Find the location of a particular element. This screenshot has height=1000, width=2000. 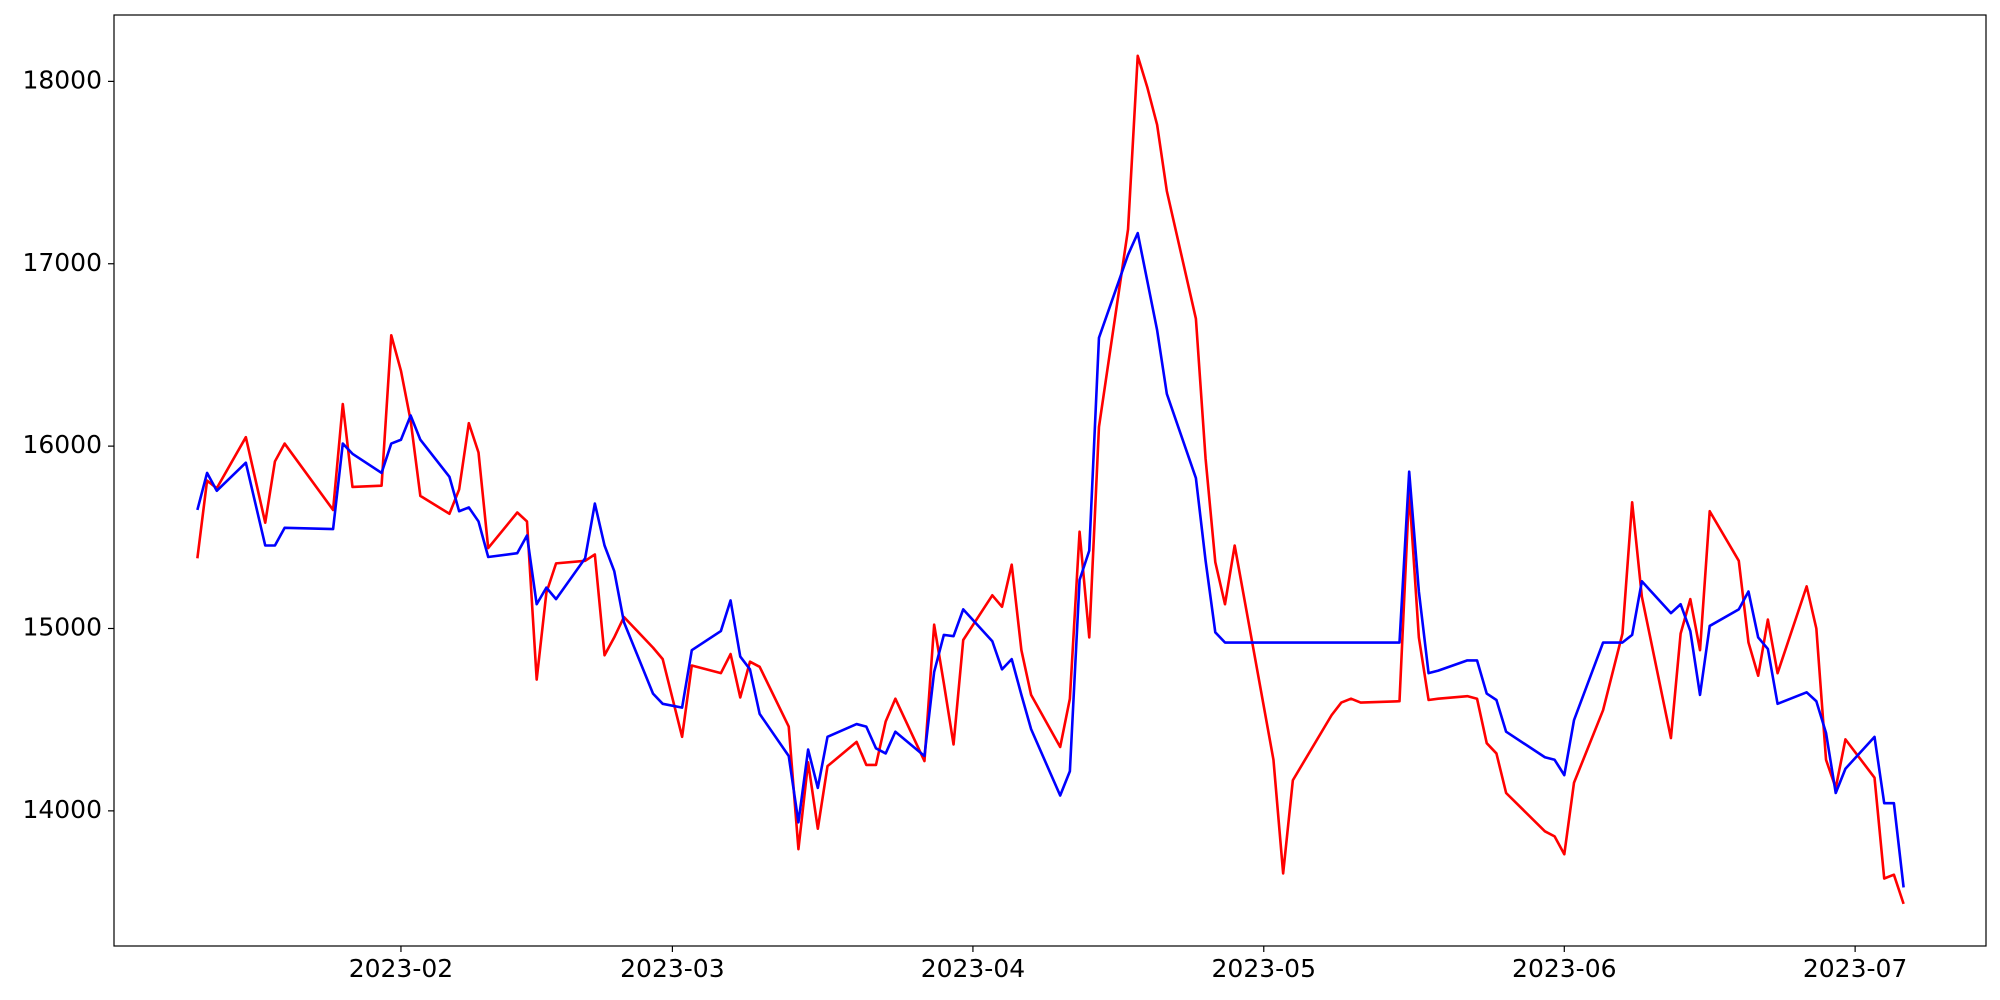

x-tick-label: 2023-03 is located at coordinates (672, 968).